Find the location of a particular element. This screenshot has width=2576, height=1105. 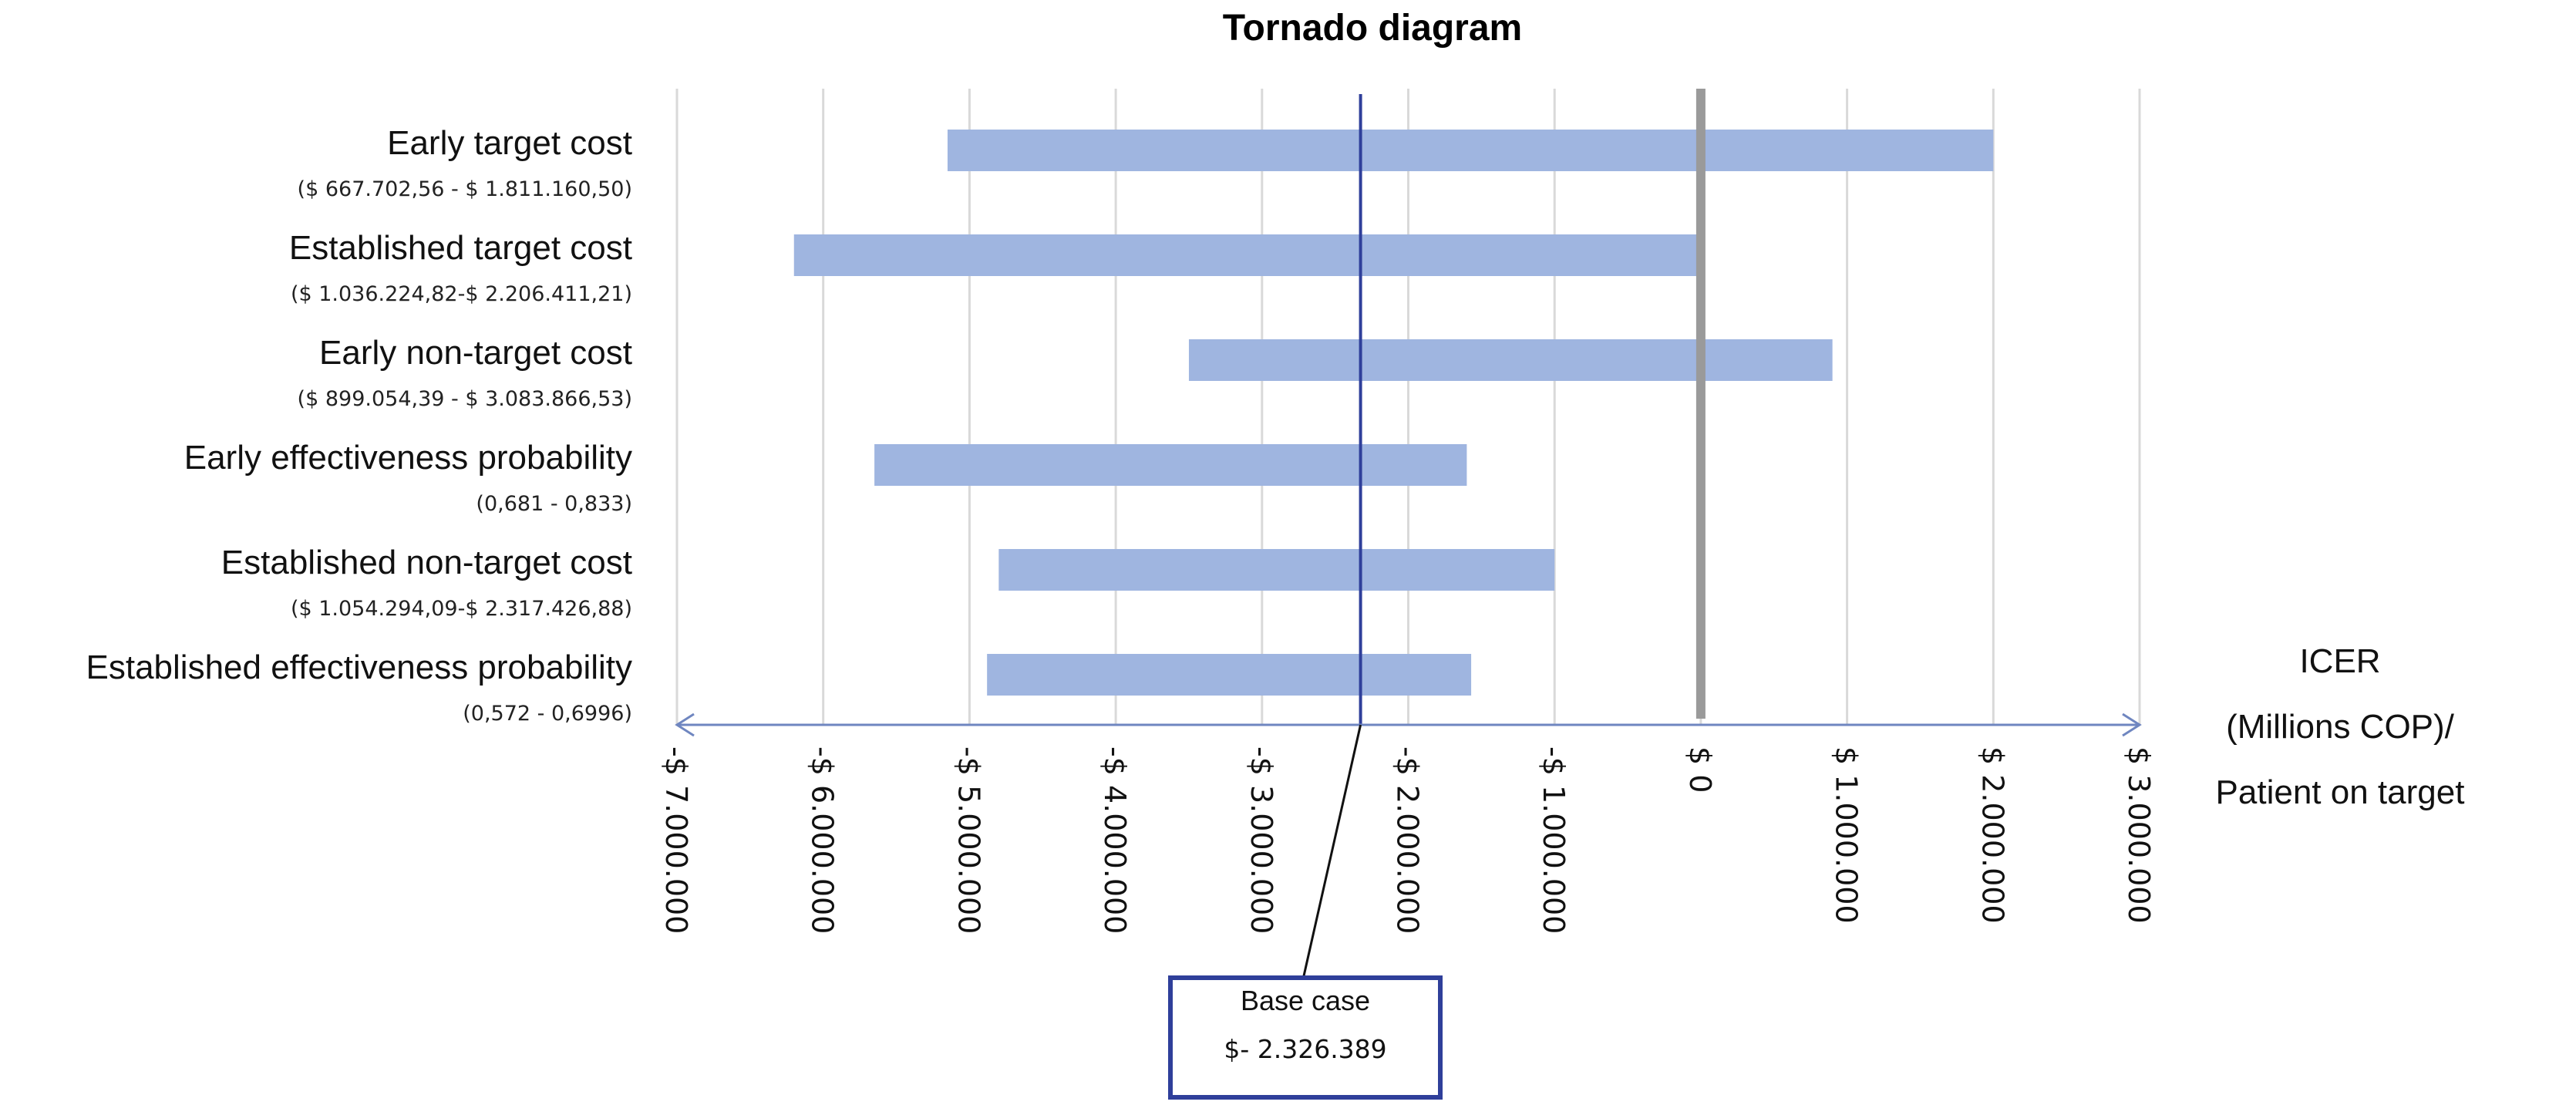

category-label: Established target cost is located at coordinates (461, 248).